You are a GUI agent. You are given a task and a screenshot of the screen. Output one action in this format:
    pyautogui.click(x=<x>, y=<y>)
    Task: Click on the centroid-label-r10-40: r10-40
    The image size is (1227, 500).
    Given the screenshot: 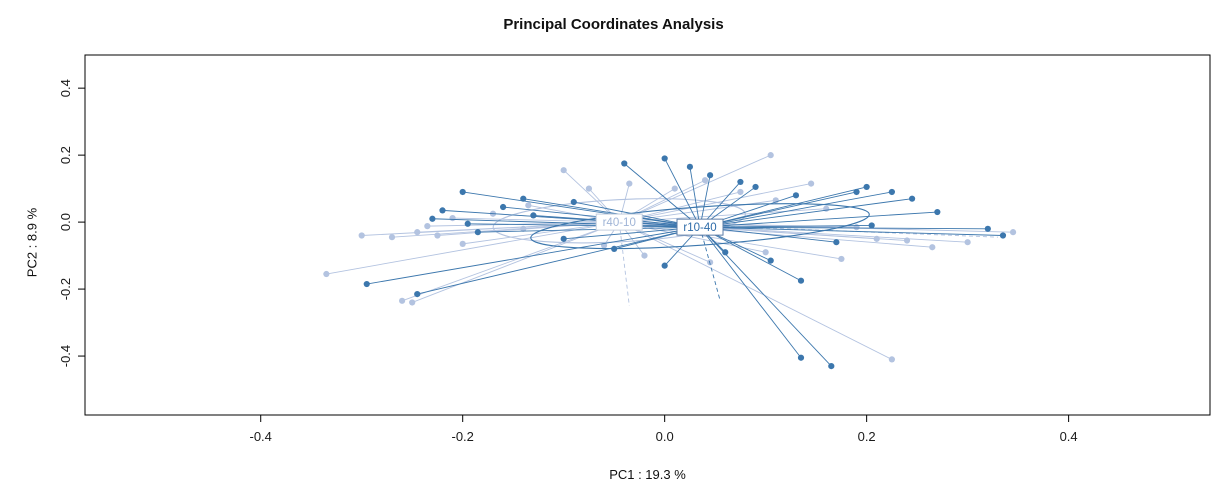 What is the action you would take?
    pyautogui.click(x=699, y=228)
    